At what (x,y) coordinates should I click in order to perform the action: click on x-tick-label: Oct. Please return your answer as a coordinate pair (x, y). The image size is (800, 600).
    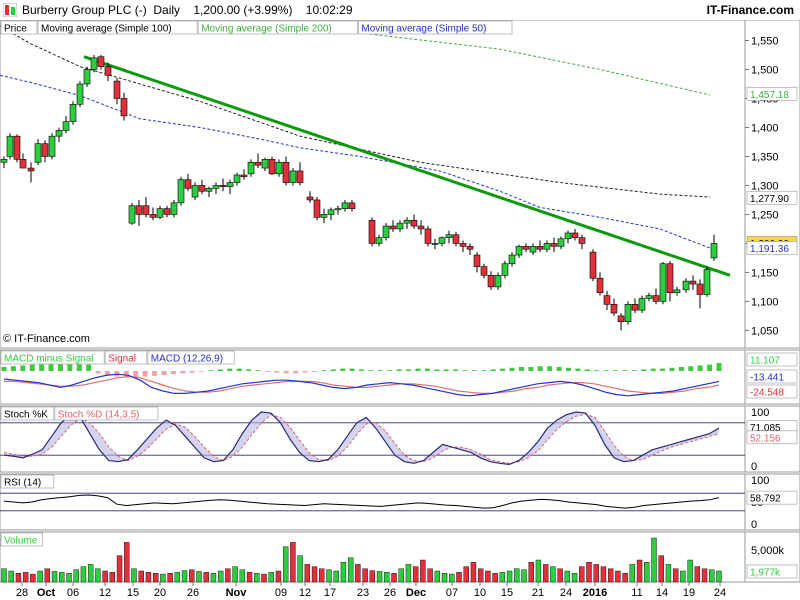
    Looking at the image, I should click on (46, 593).